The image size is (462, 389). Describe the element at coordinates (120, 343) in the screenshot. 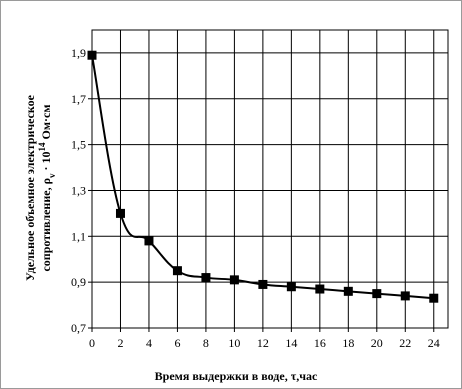

I see `x-tick-label: 2` at that location.